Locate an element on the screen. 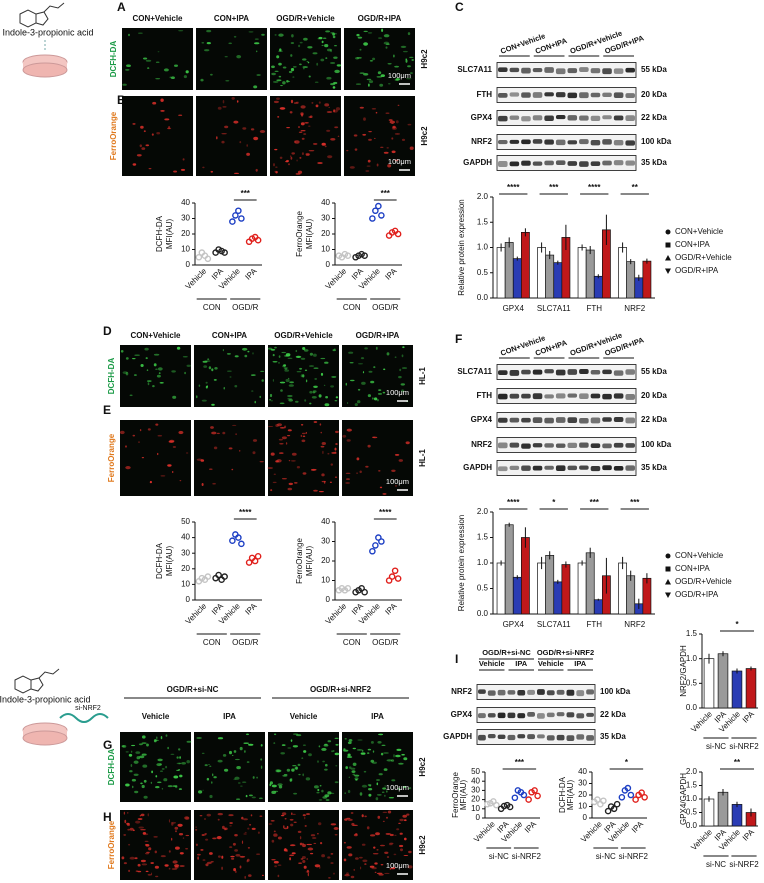 The image size is (764, 883). protein-label: SLC7A11 is located at coordinates (474, 371).